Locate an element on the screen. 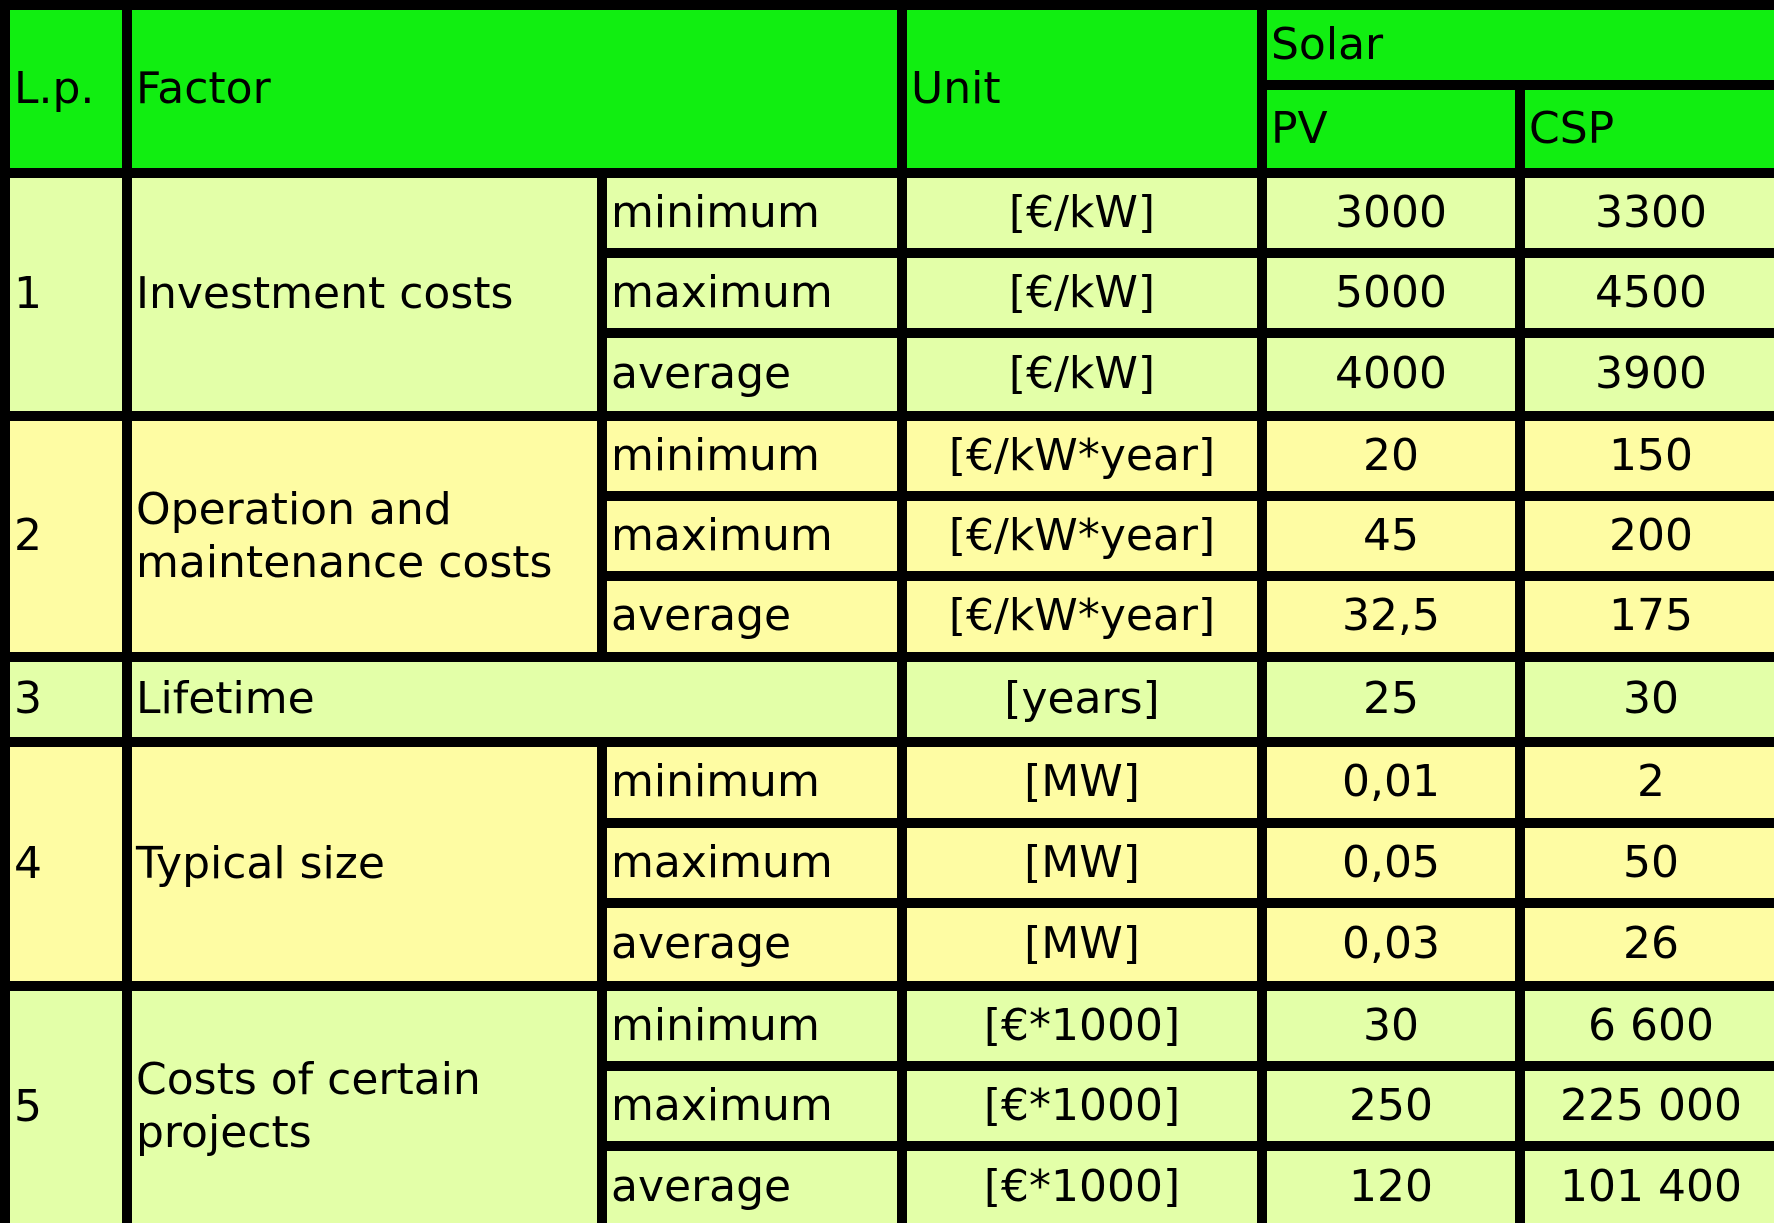  row-csp-value: 2 is located at coordinates (1649, 782).